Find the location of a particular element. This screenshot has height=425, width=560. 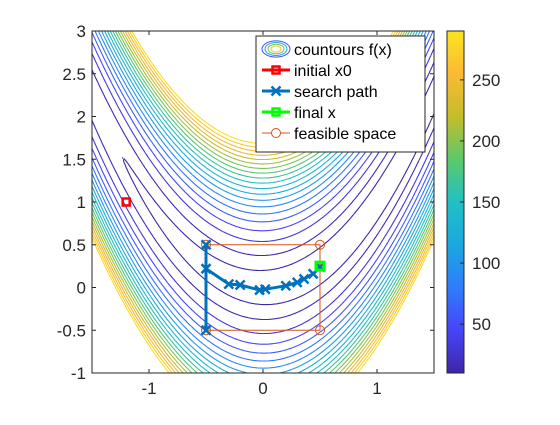

colorbar: 50 100 150 200 250 is located at coordinates (473, 202).